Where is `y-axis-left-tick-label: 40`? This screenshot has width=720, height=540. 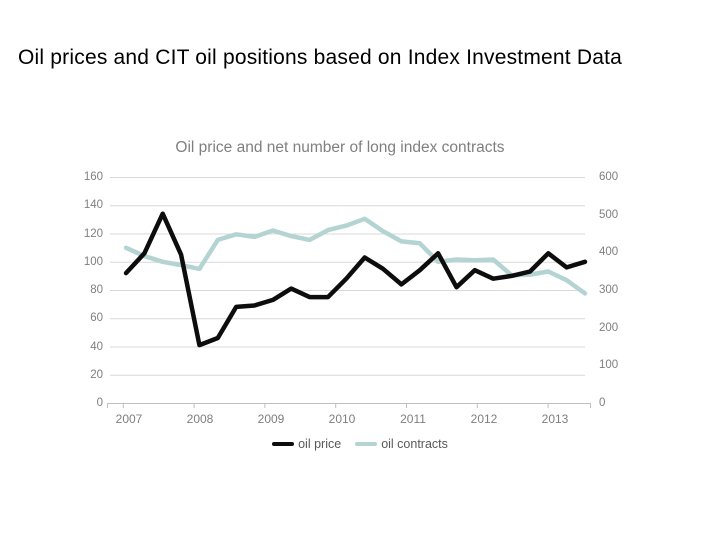 y-axis-left-tick-label: 40 is located at coordinates (96, 346).